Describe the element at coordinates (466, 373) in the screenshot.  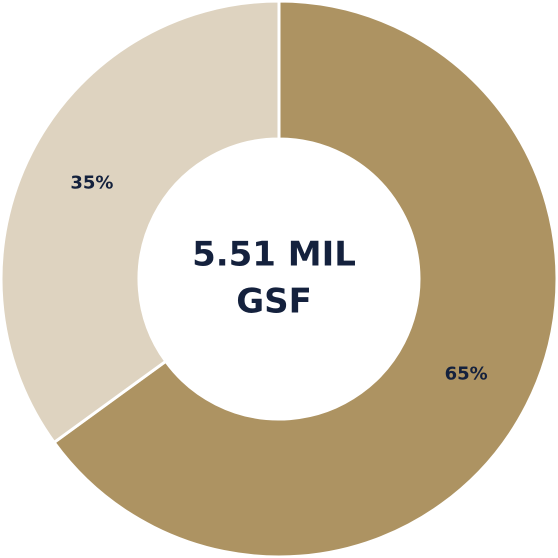
I see `slice-label: 65%` at that location.